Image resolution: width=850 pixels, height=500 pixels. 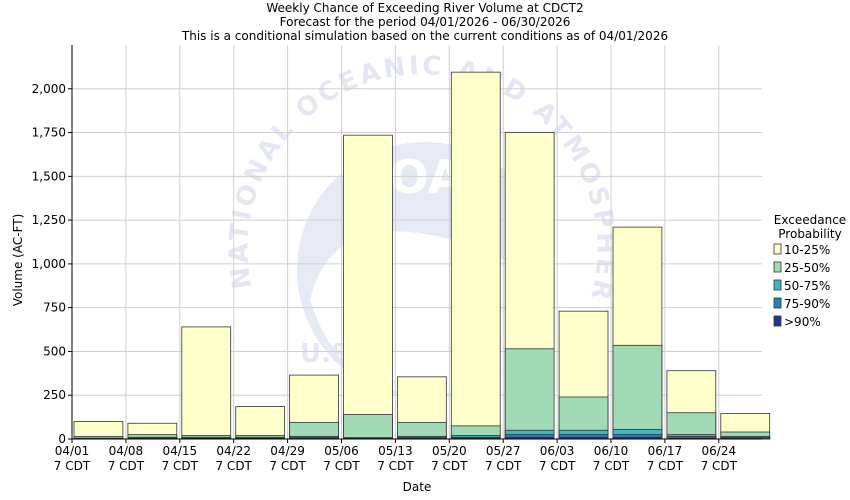 I want to click on bar-10-25%-05/20, so click(x=475, y=255).